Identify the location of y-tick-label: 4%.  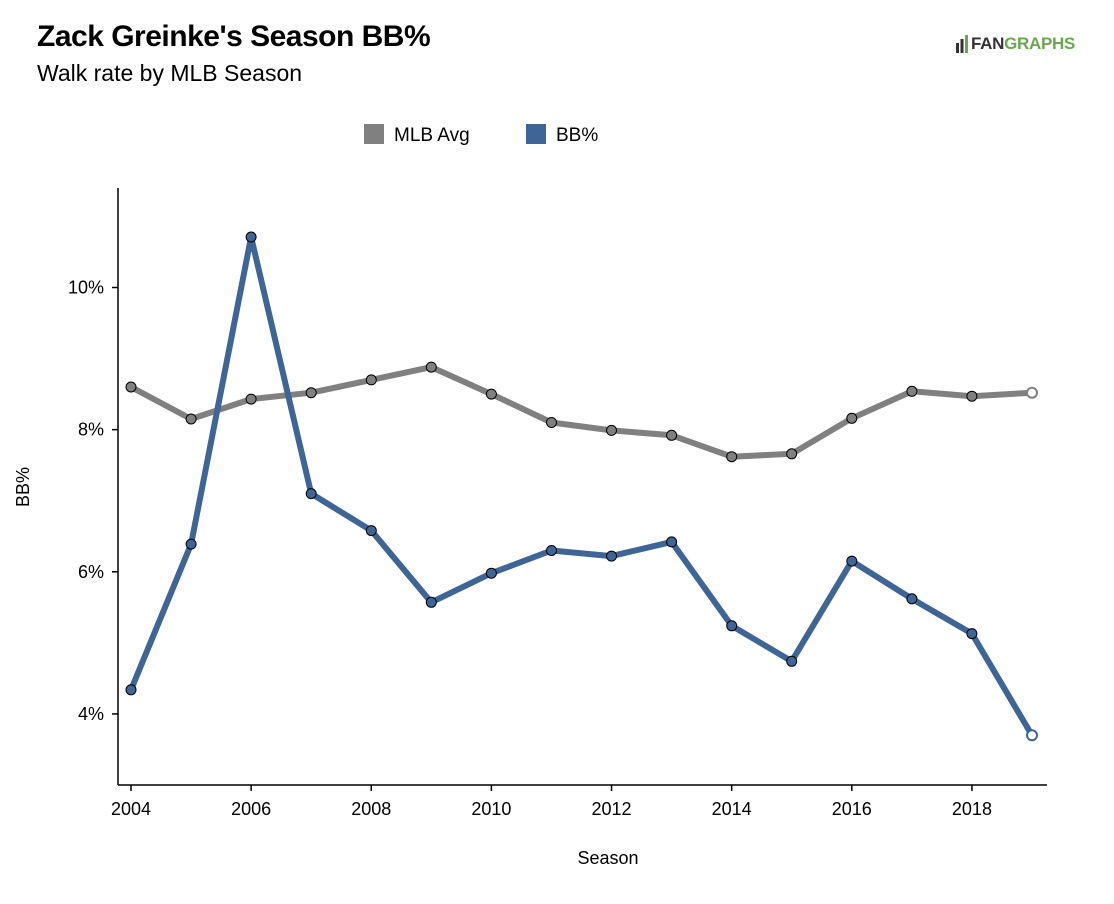
(91, 714).